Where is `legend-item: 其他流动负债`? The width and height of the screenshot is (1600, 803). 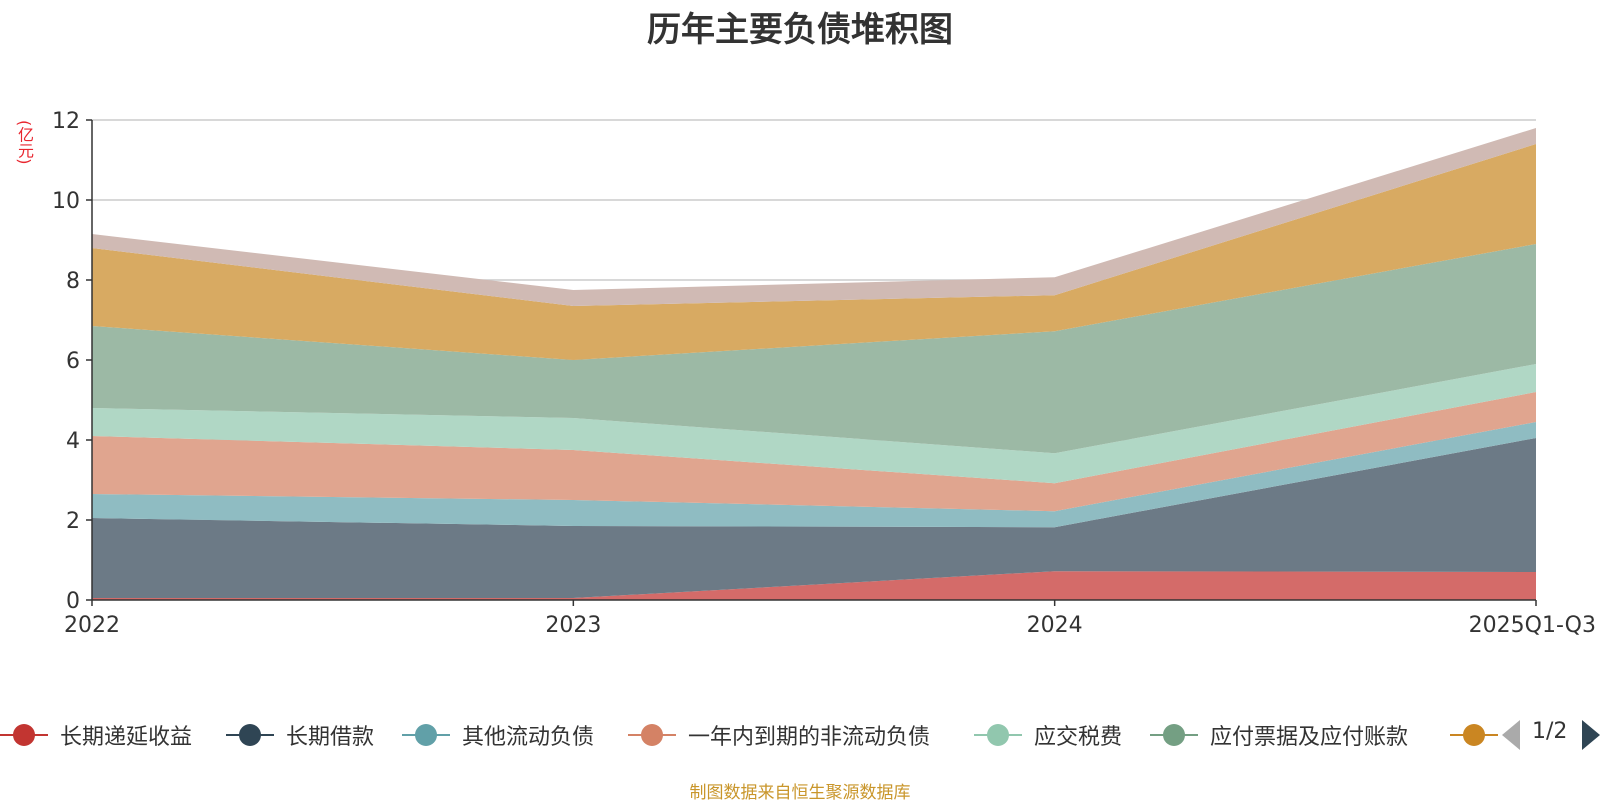 legend-item: 其他流动负债 is located at coordinates (498, 735).